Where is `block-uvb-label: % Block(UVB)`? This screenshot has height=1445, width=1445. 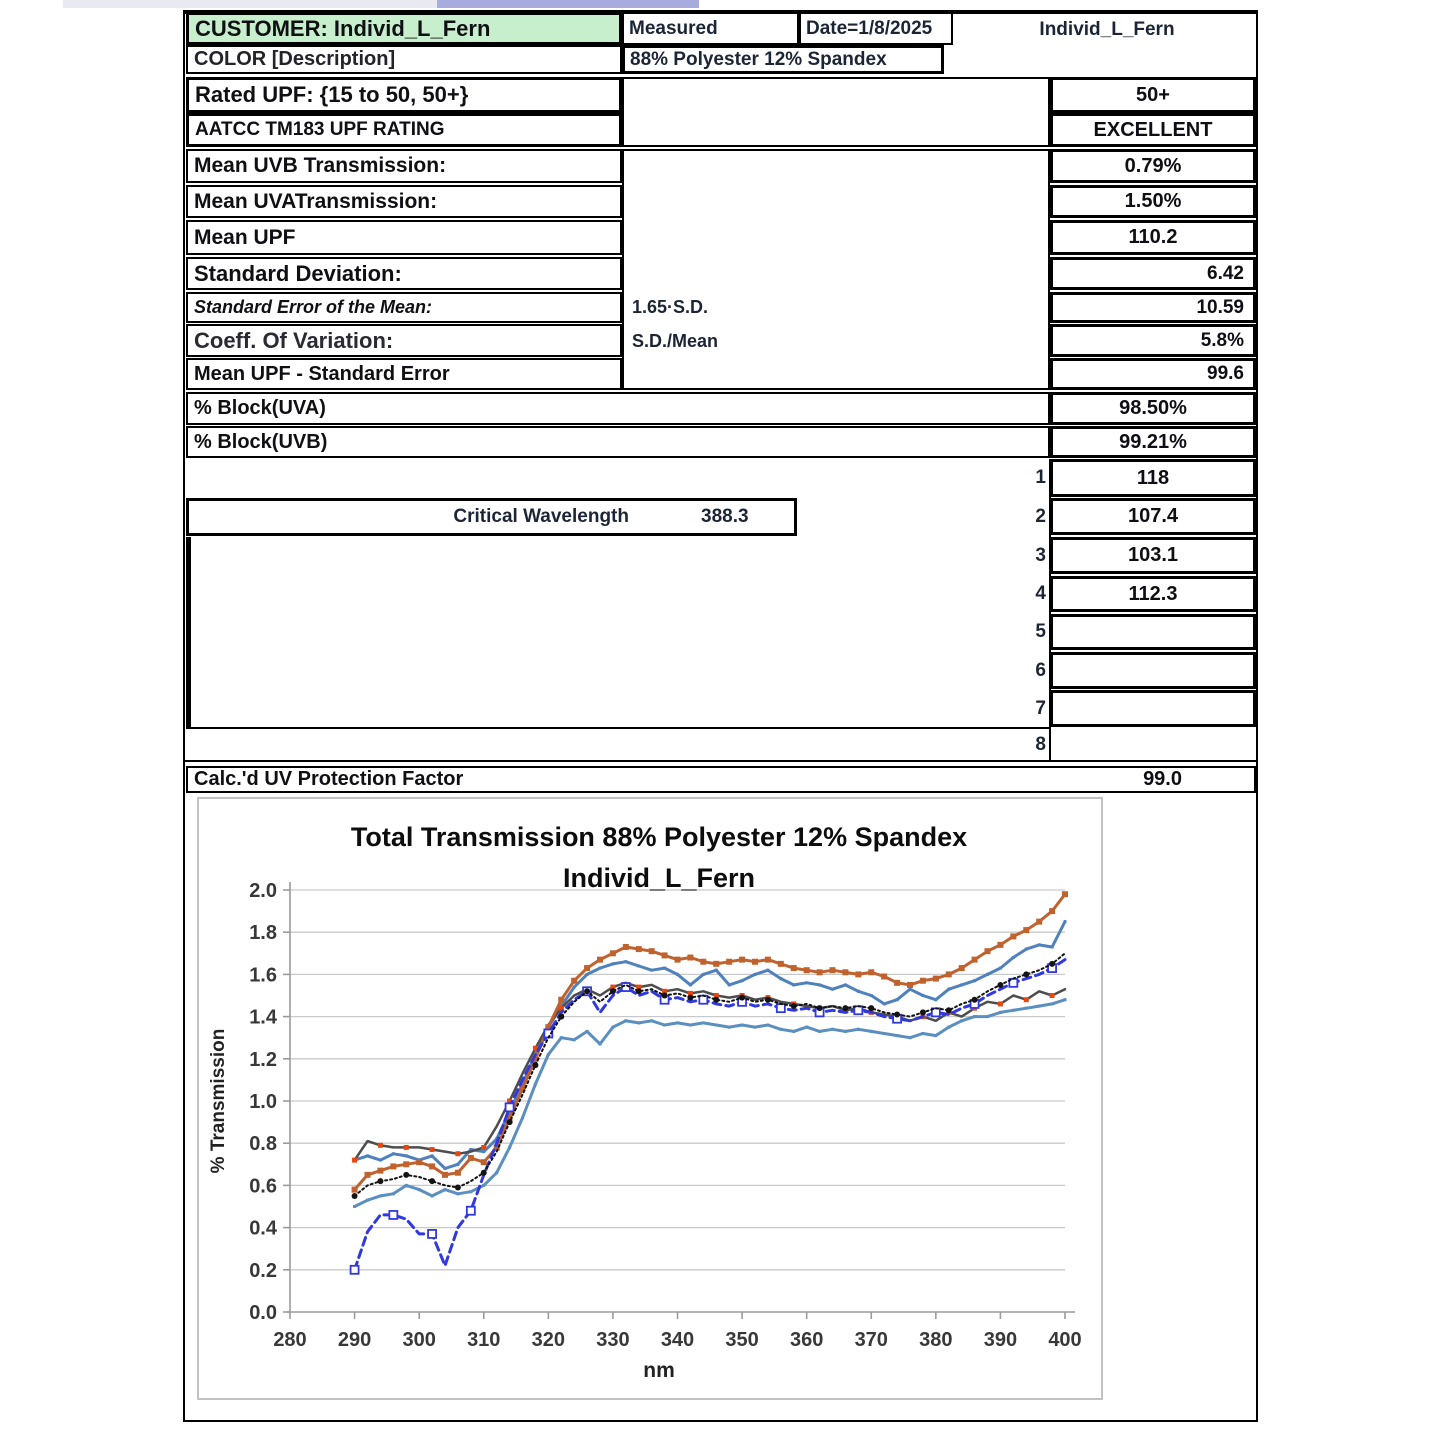 block-uvb-label: % Block(UVB) is located at coordinates (261, 441).